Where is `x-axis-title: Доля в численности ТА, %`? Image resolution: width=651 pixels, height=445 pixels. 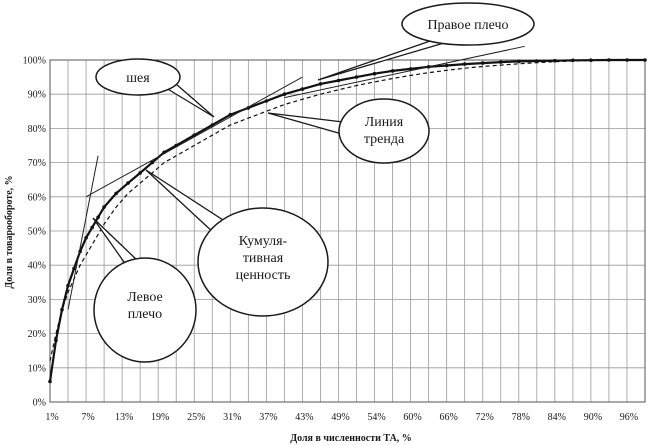
x-axis-title: Доля в численности ТА, % is located at coordinates (351, 438).